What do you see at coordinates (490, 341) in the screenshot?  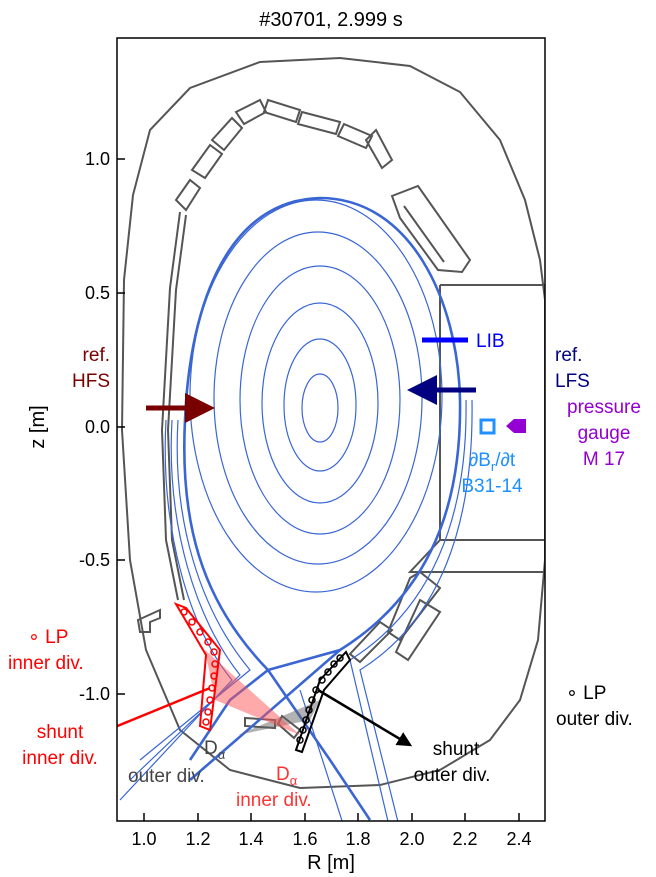 I see `lib-label: LIB` at bounding box center [490, 341].